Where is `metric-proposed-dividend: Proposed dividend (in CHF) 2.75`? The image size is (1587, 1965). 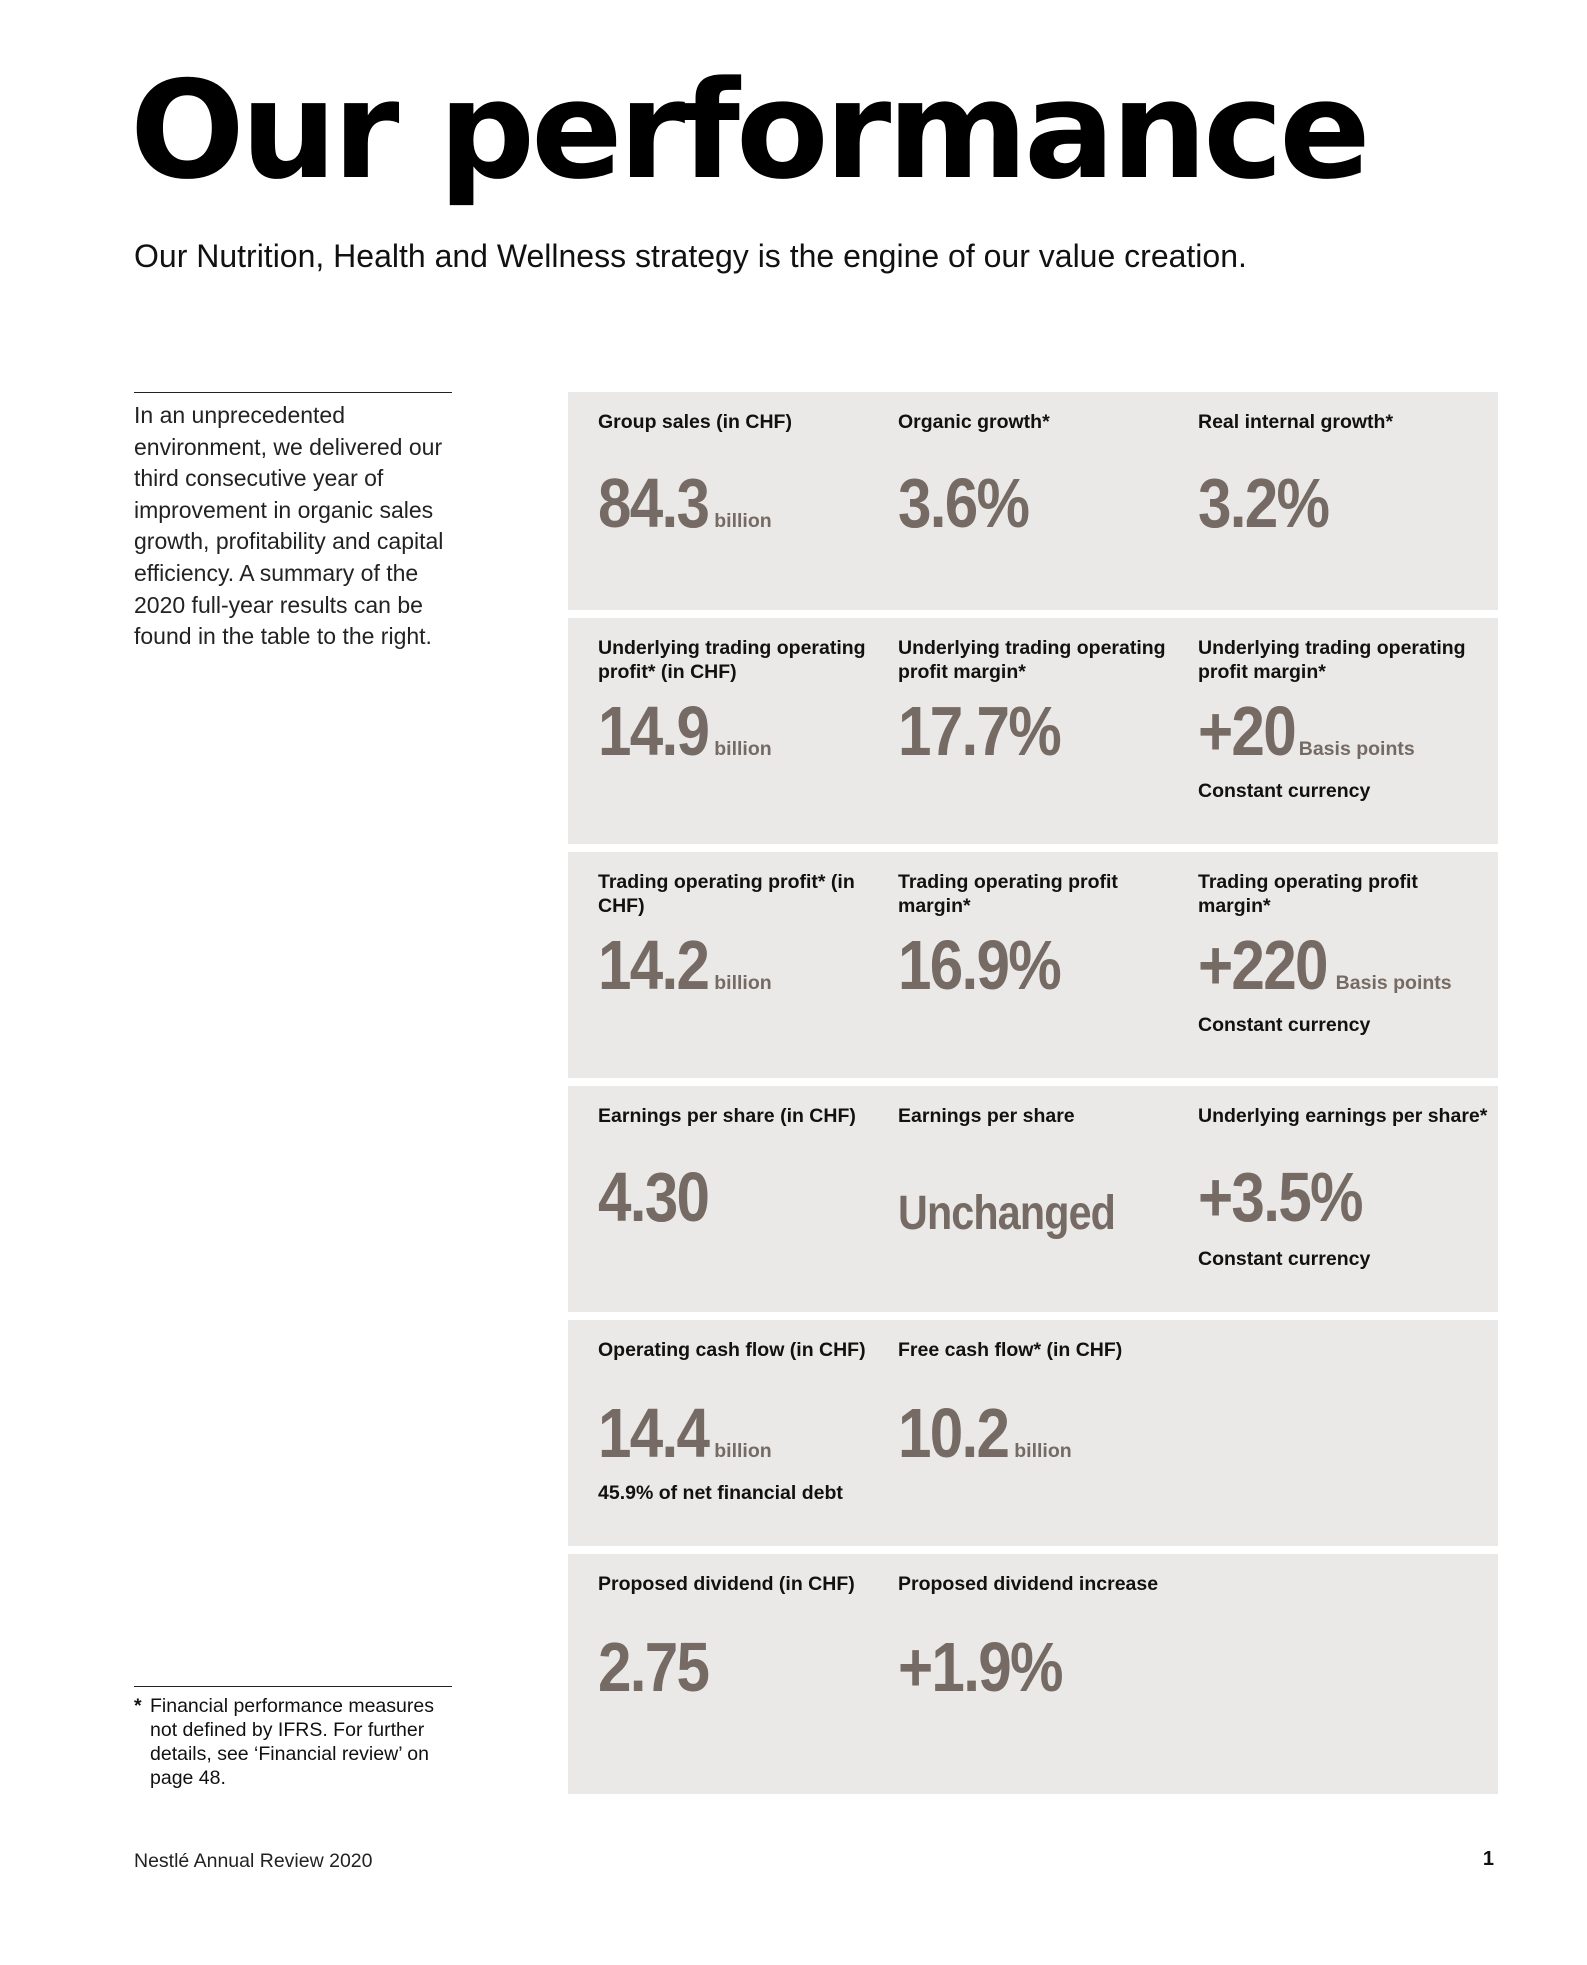
metric-proposed-dividend: Proposed dividend (in CHF) 2.75 is located at coordinates (743, 1637).